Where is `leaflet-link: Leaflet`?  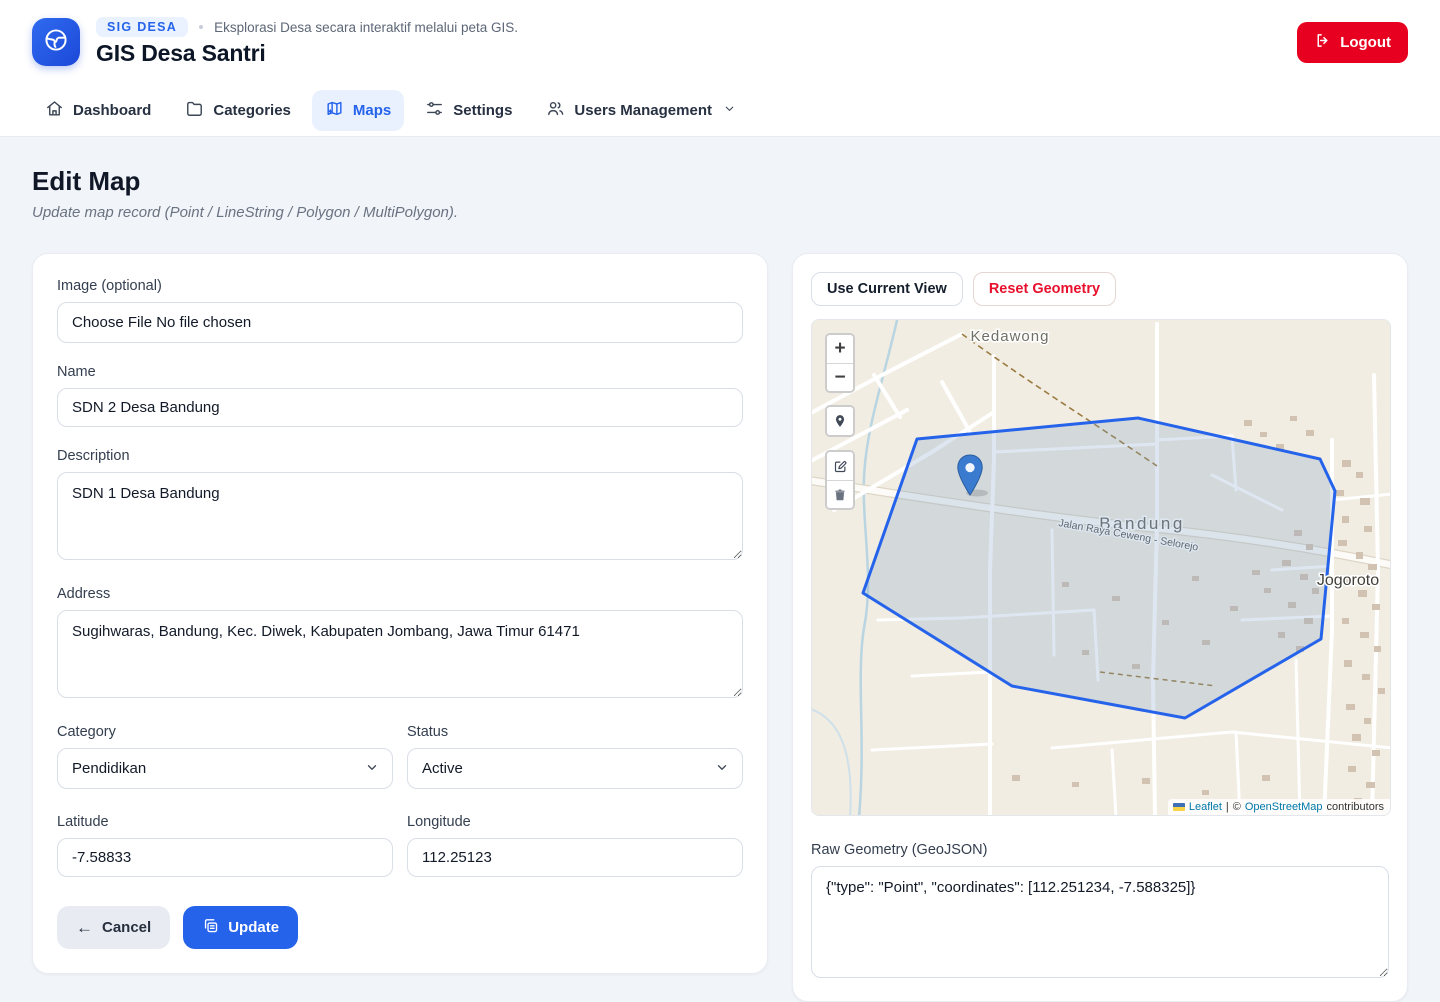 leaflet-link: Leaflet is located at coordinates (1205, 807).